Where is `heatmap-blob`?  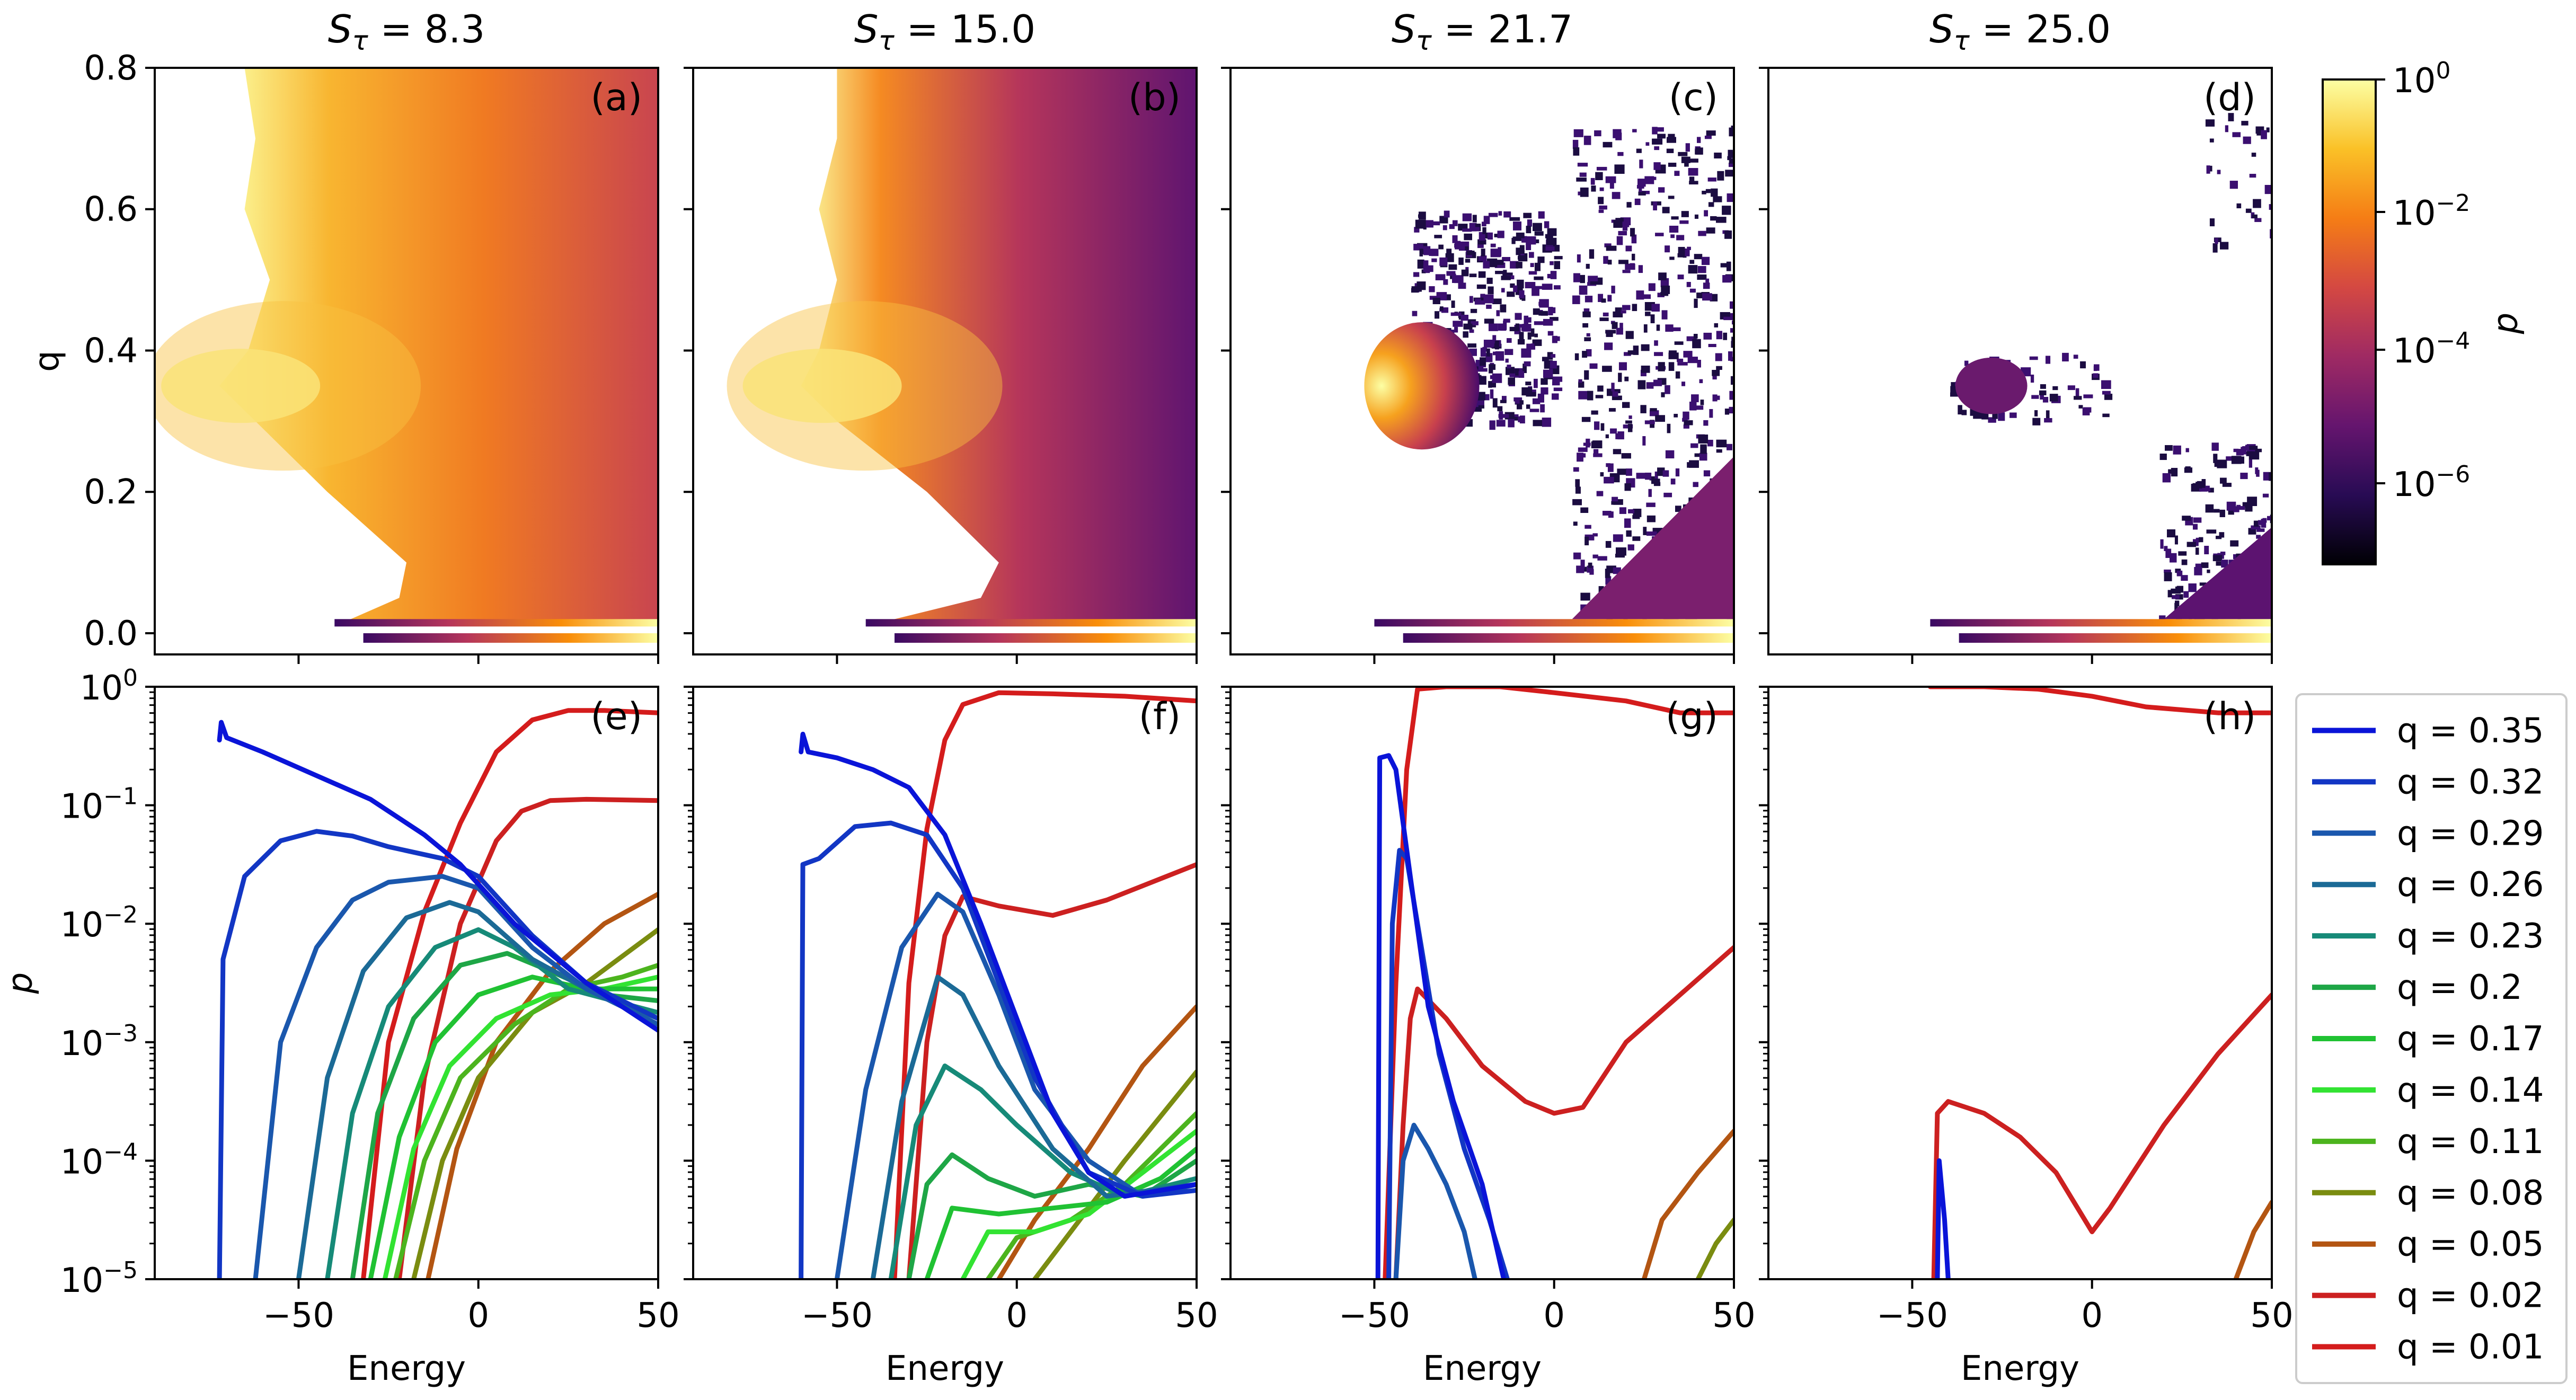 heatmap-blob is located at coordinates (1991, 385).